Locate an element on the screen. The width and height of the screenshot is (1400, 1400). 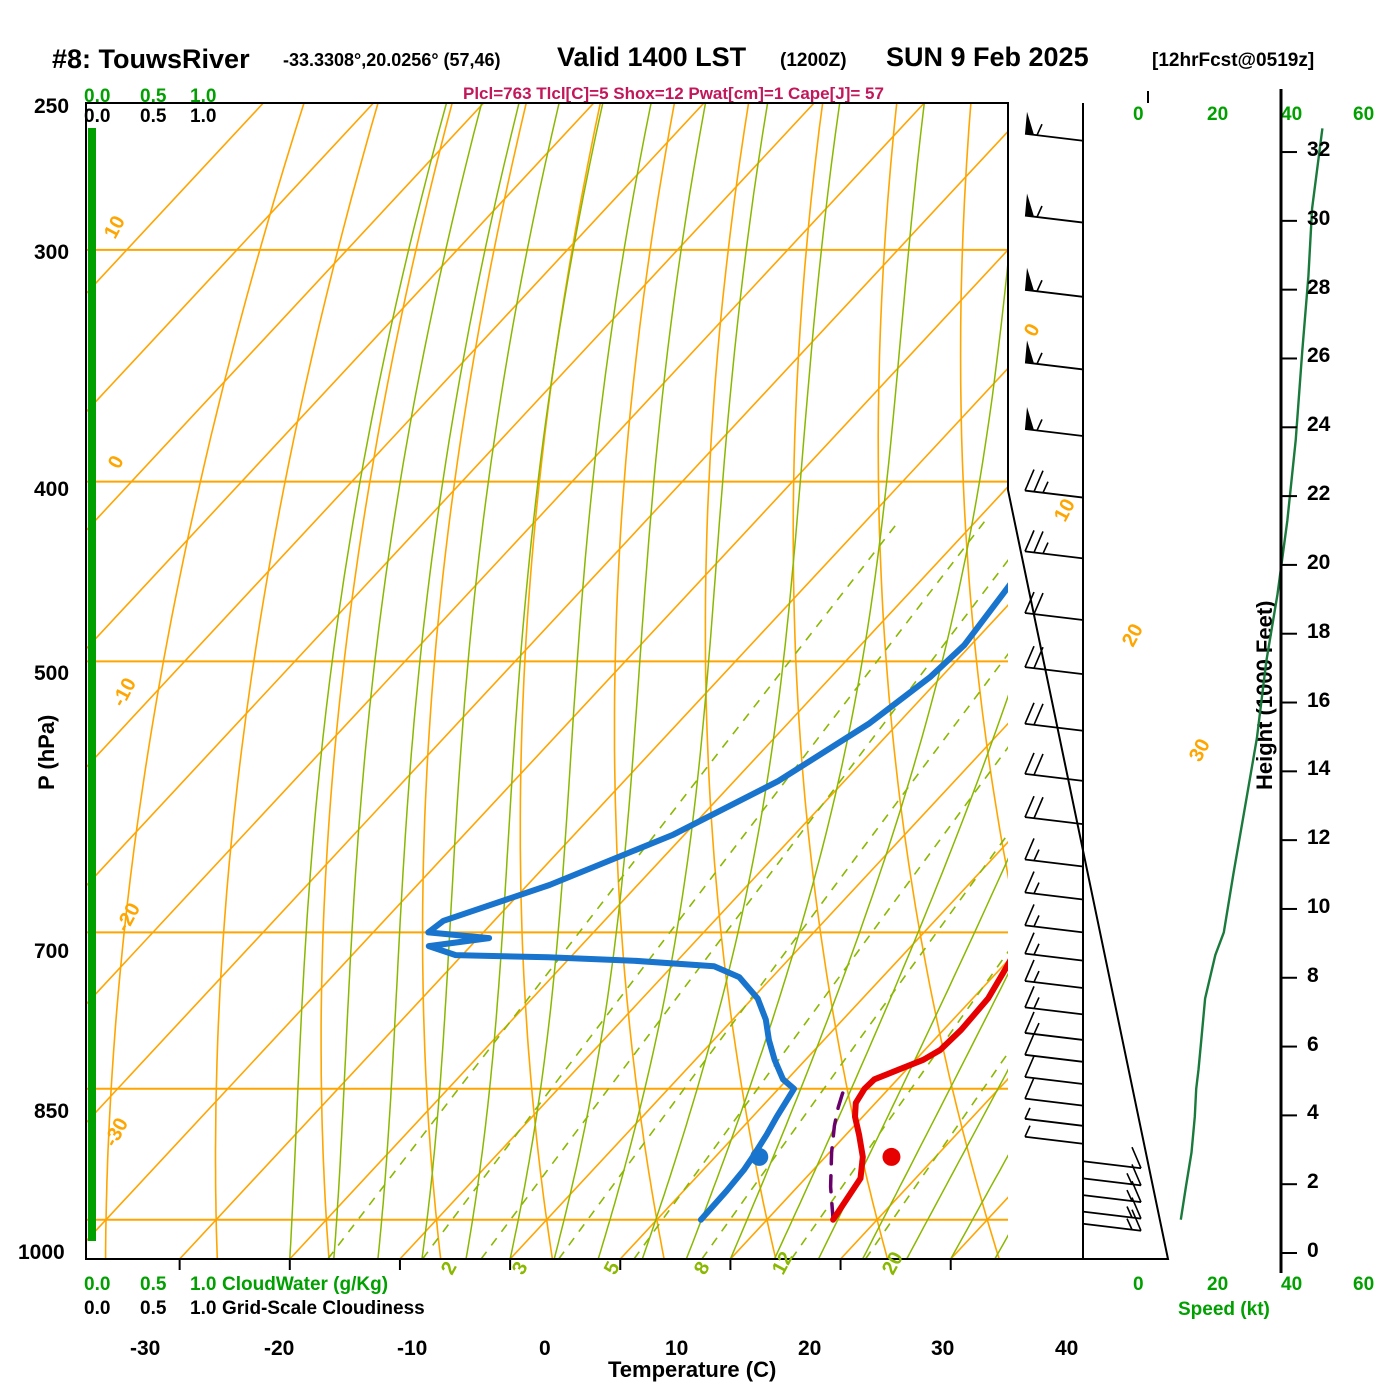
speed-tick-bot-3: 60 is located at coordinates (1364, 1284).